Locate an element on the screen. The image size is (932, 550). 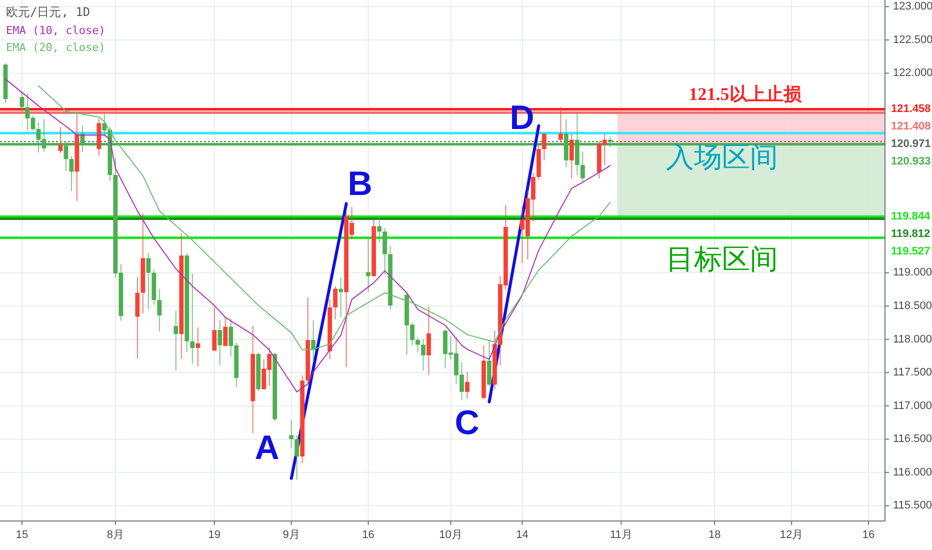
annotation: 目标区间 is located at coordinates (722, 260).